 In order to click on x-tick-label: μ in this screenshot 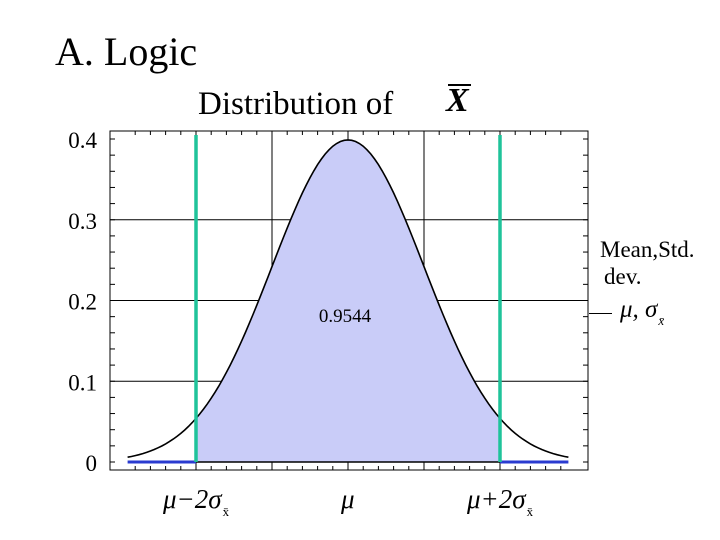, I will do `click(348, 499)`.